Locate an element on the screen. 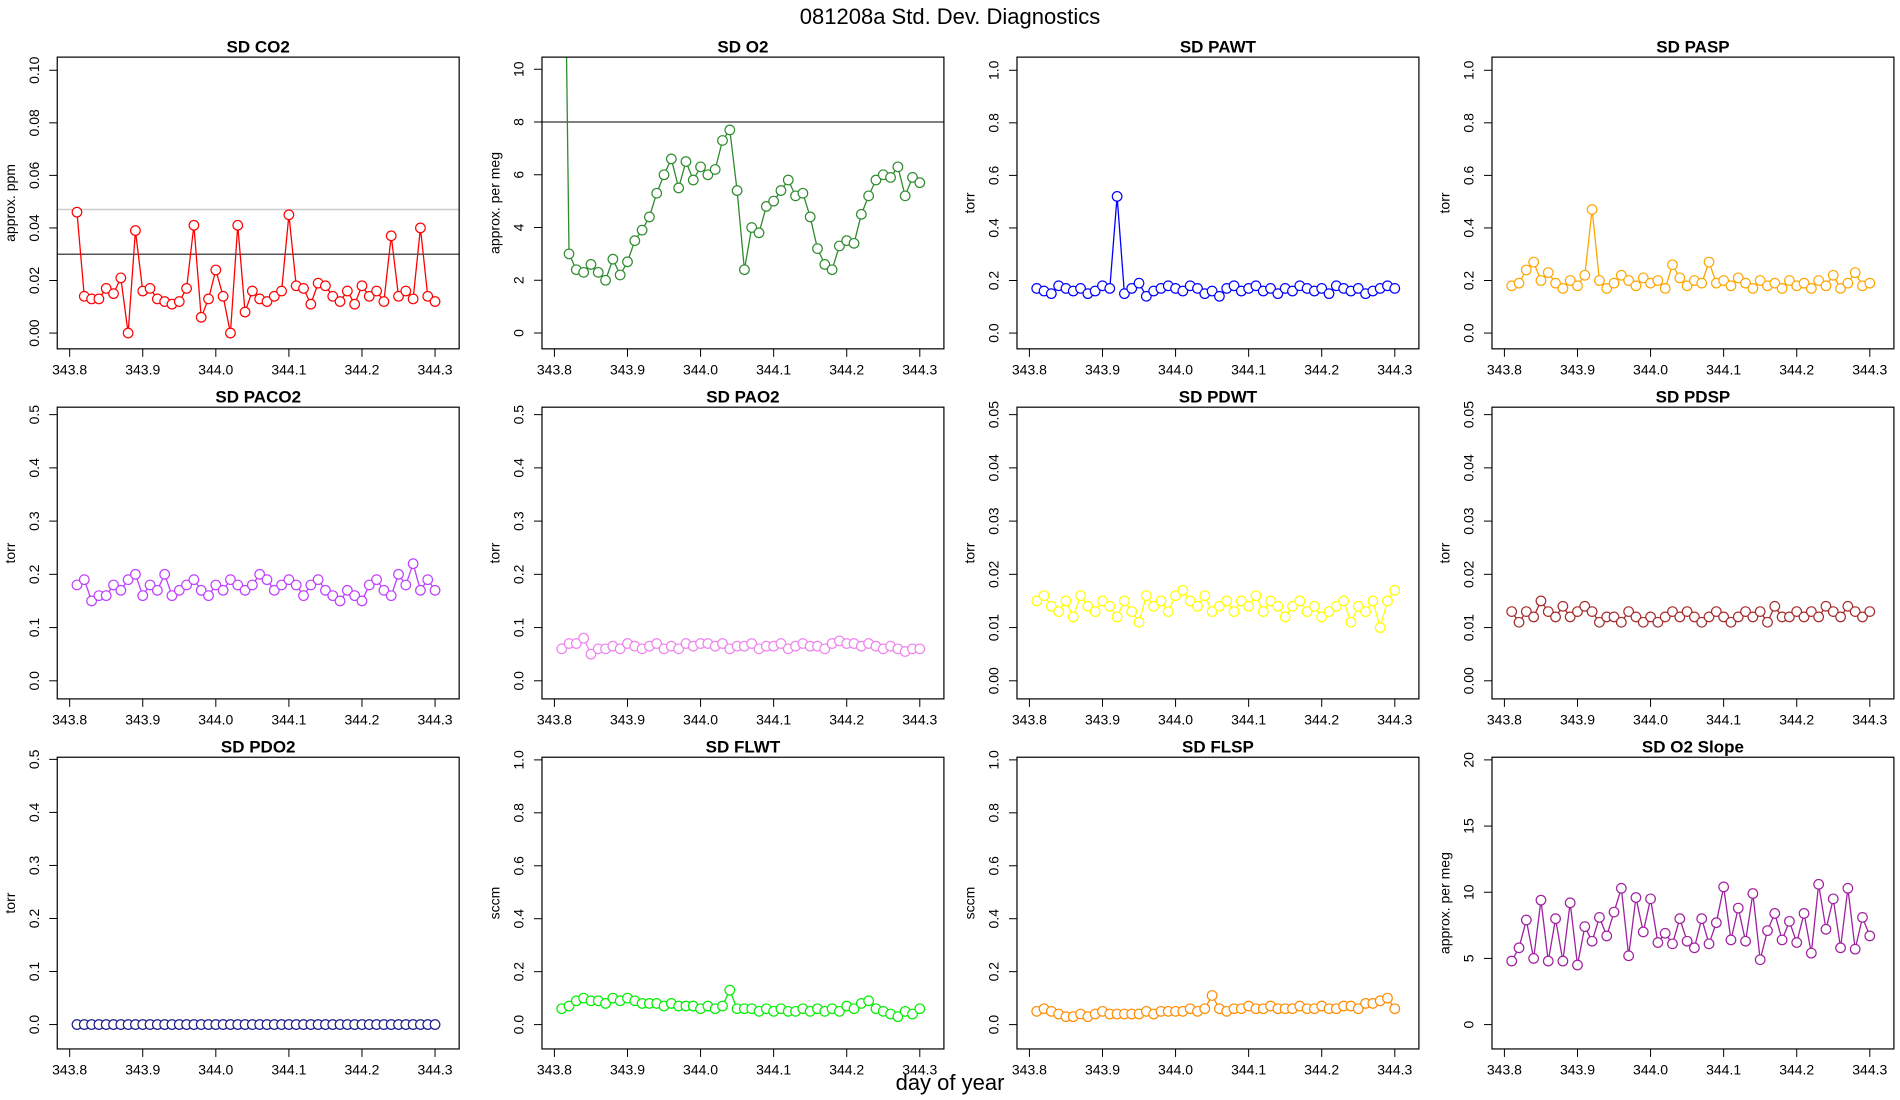 This screenshot has width=1900, height=1100. y-tick-label: 0.8 is located at coordinates (519, 813).